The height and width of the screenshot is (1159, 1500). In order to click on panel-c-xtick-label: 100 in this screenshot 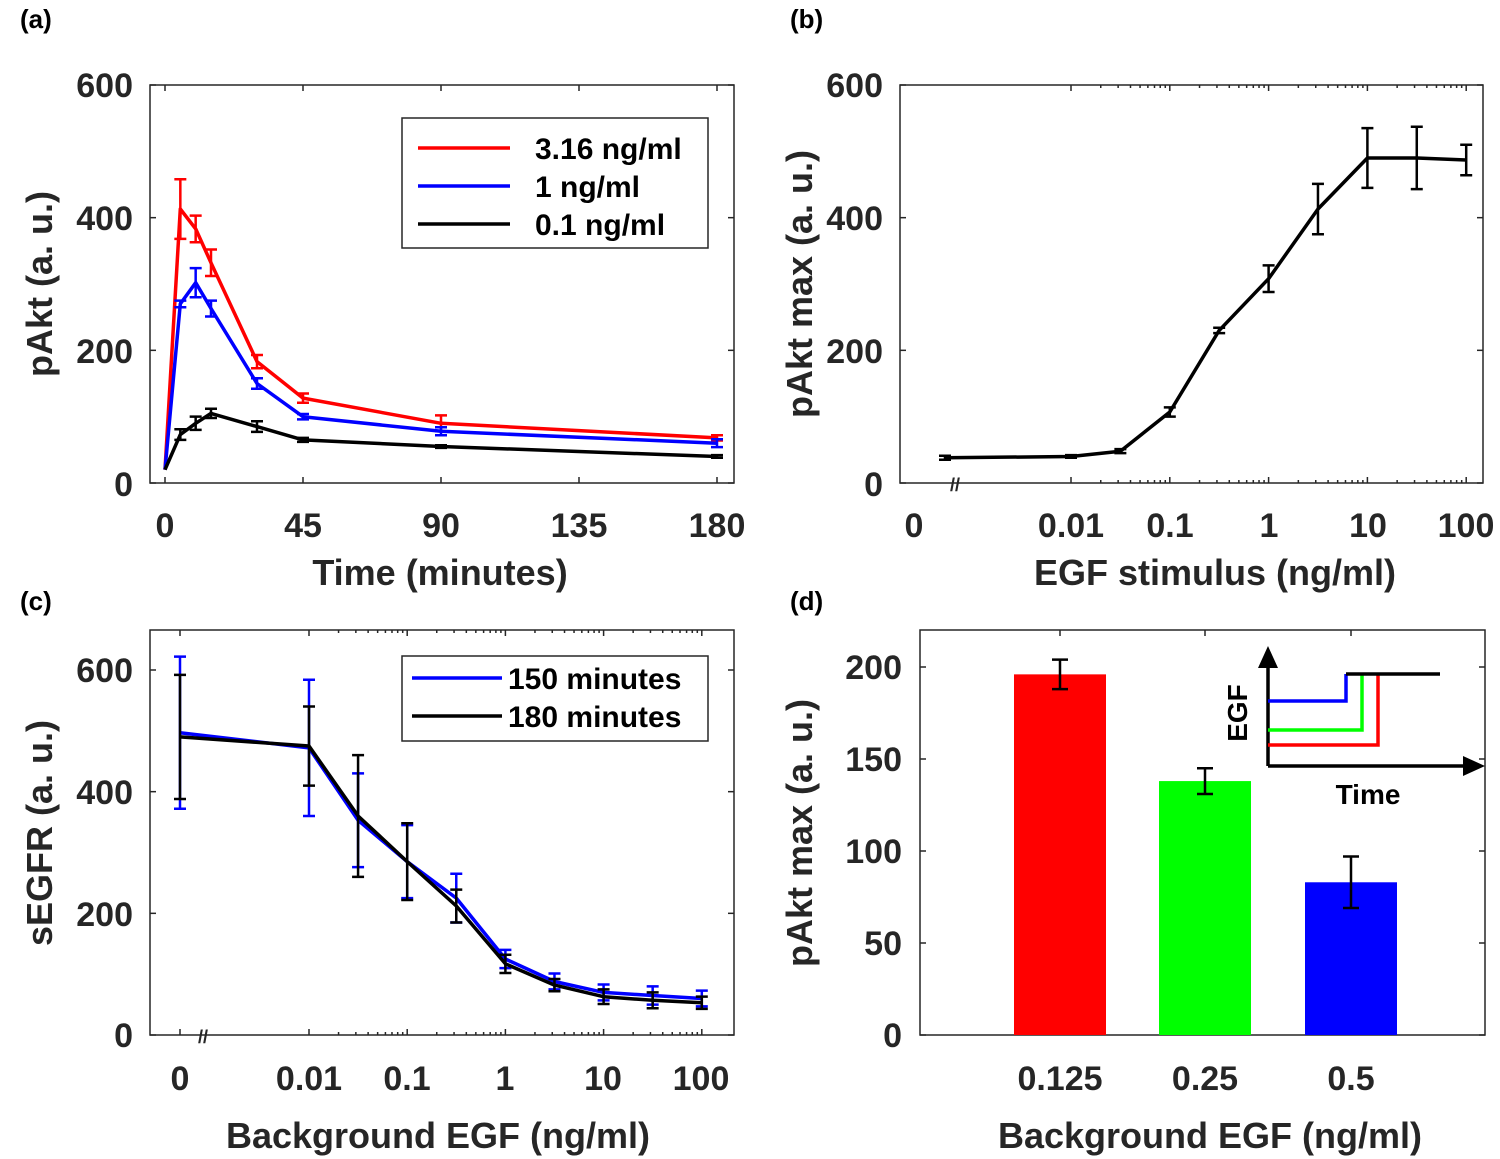, I will do `click(701, 1079)`.